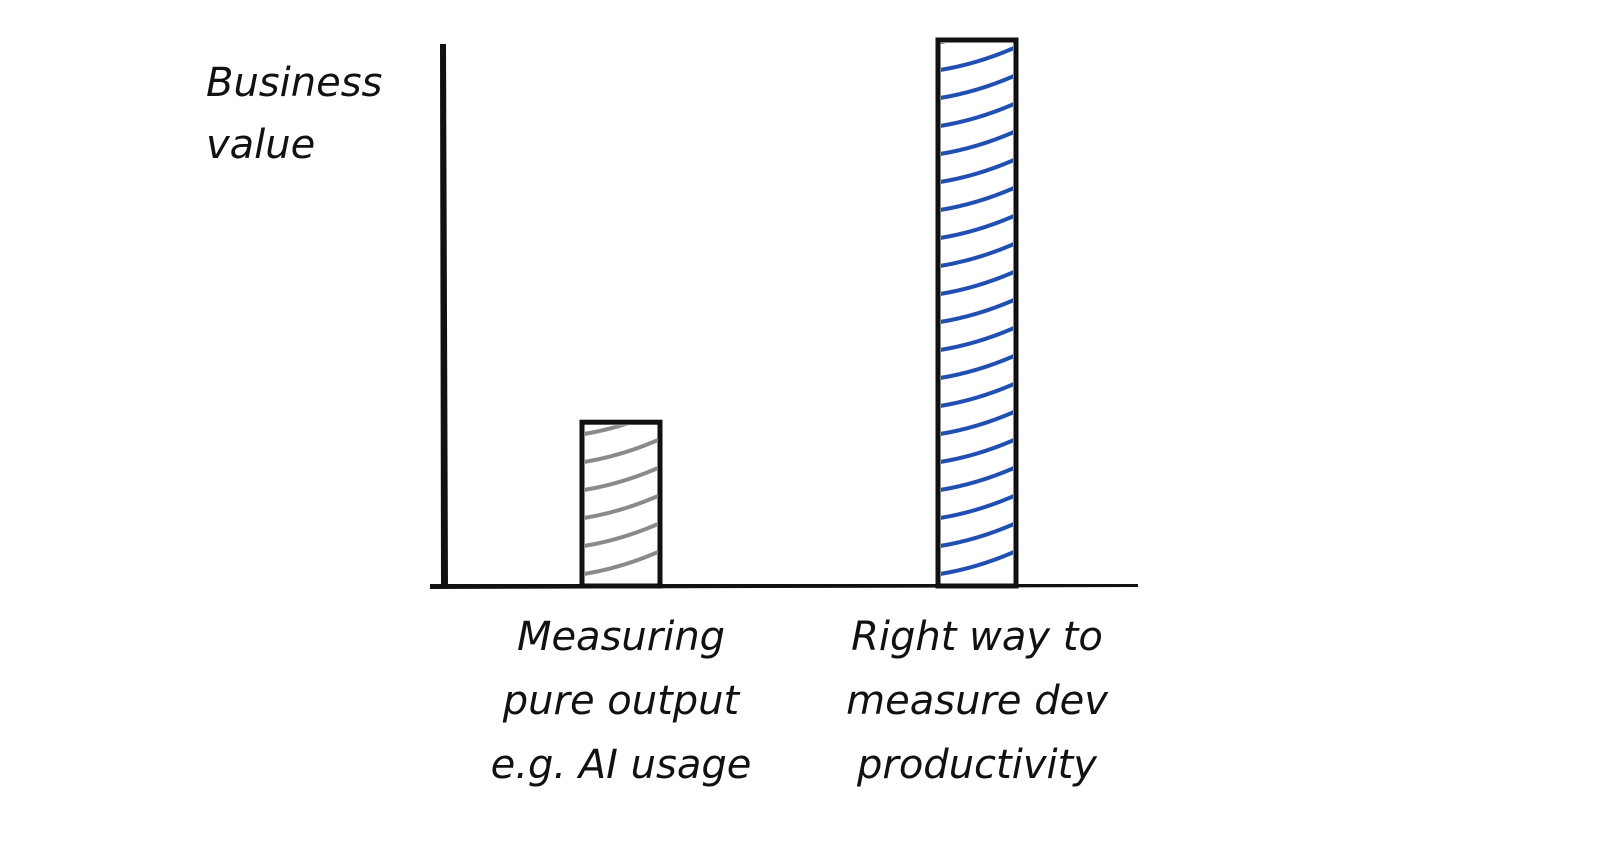  I want to click on x-tick-label: pure output, so click(621, 701).